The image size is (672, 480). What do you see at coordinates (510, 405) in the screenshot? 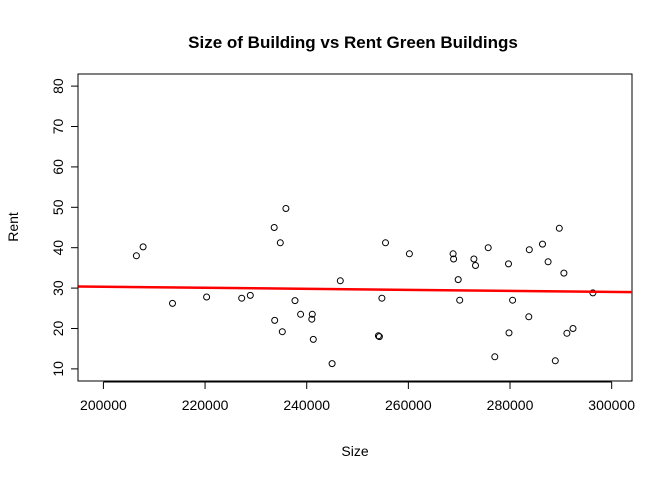
I see `x-tick-label: 280000` at bounding box center [510, 405].